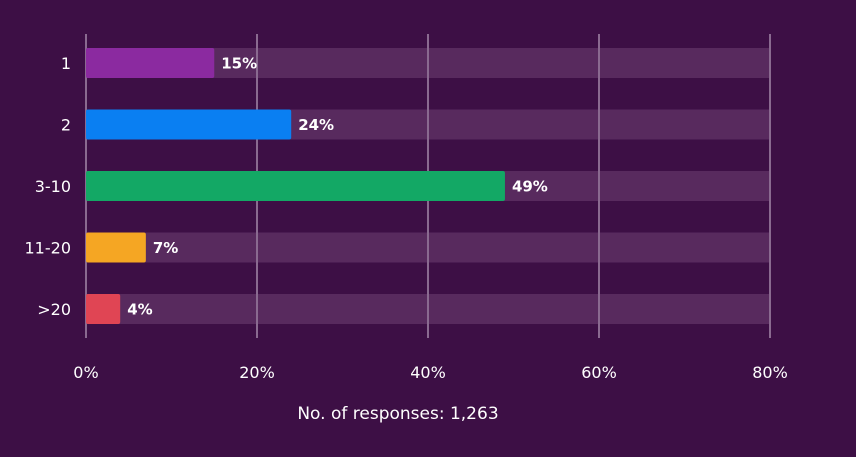  Describe the element at coordinates (257, 372) in the screenshot. I see `x-tick-label: 20%` at that location.